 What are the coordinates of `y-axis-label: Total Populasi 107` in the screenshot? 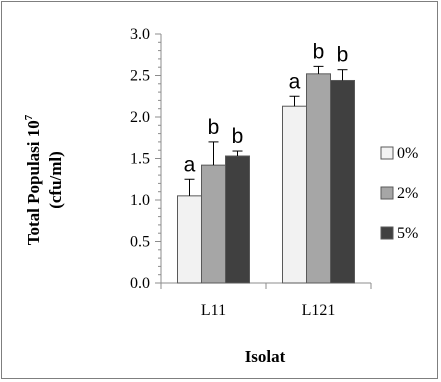 It's located at (33, 179).